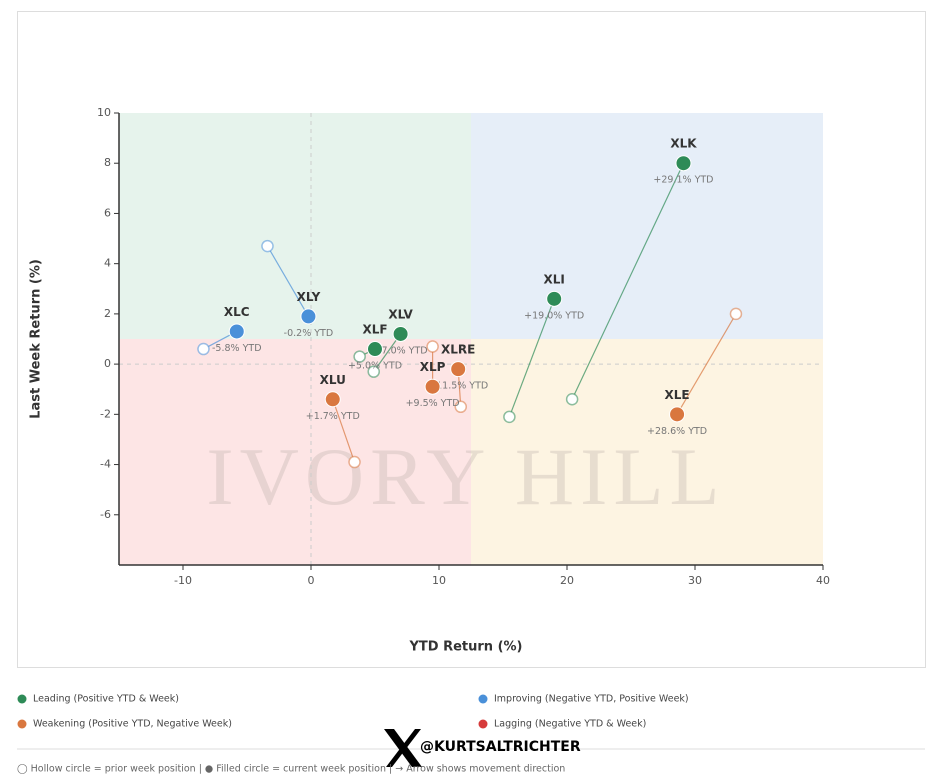 This screenshot has width=933, height=781. What do you see at coordinates (107, 263) in the screenshot?
I see `y-tick-label: 4` at bounding box center [107, 263].